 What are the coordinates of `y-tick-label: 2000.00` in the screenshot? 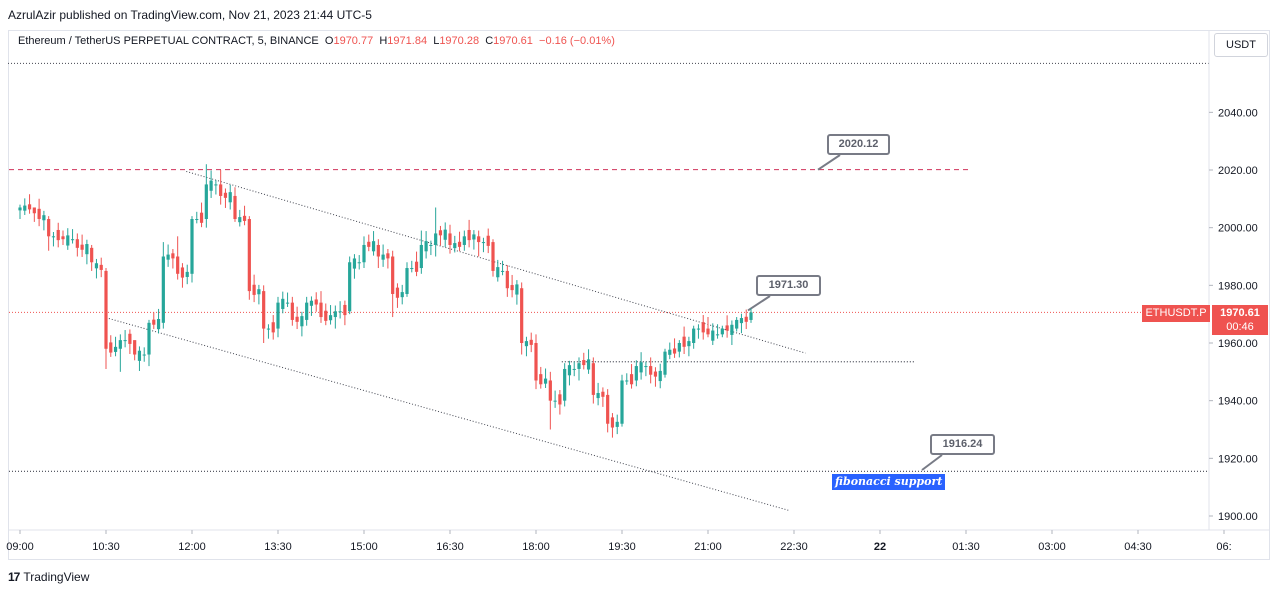 It's located at (1238, 229).